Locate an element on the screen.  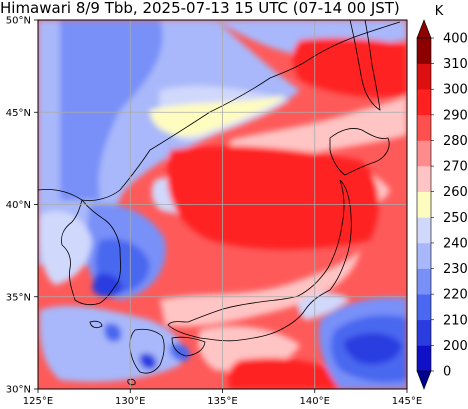
west-korea-pale is located at coordinates (65, 248).